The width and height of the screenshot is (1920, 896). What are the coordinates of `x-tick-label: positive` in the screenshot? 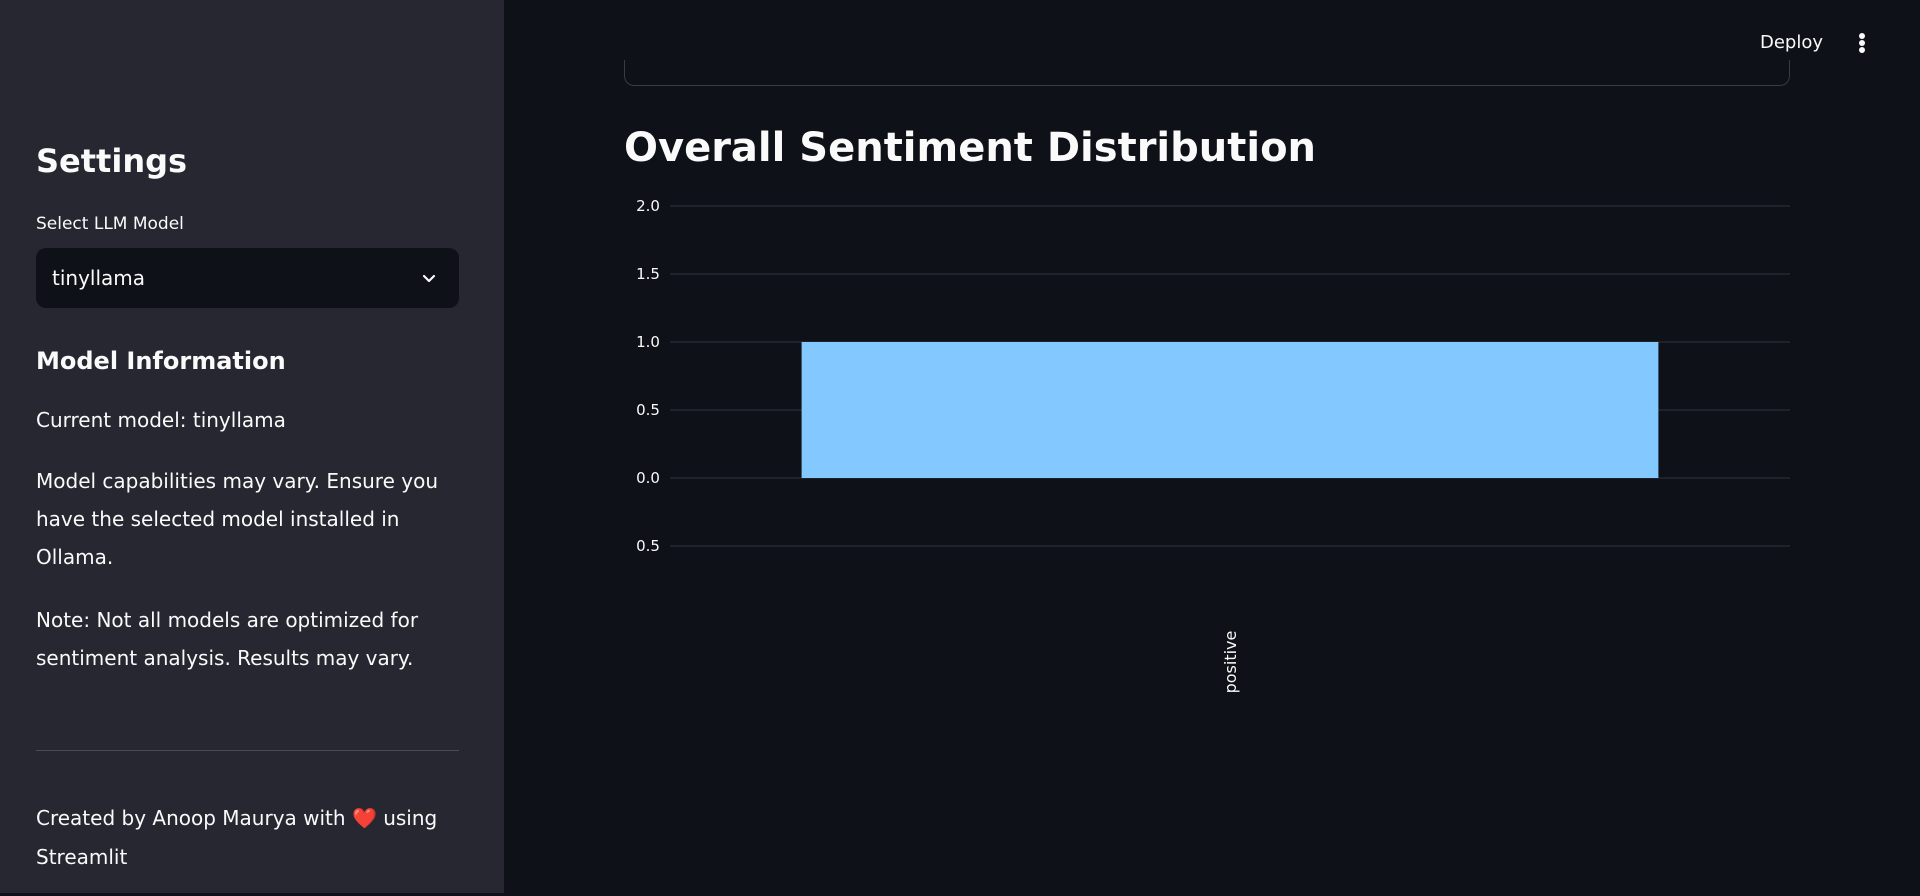 It's located at (1230, 662).